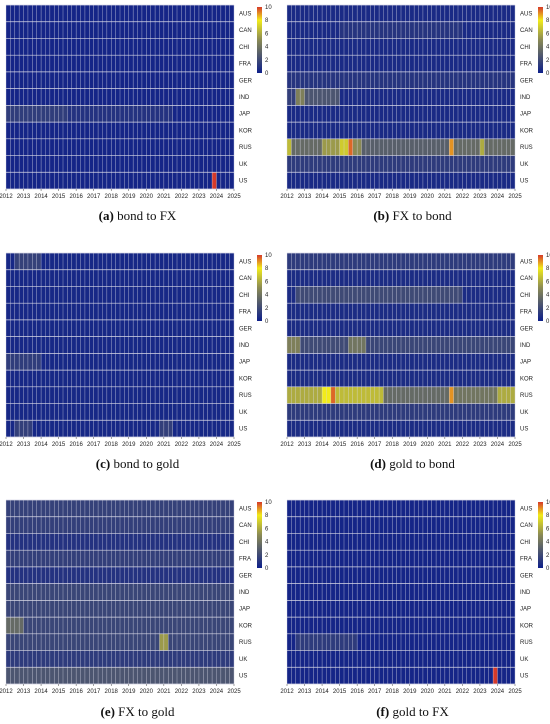 This screenshot has height=724, width=550. I want to click on colorbar-tick-8: 8, so click(267, 269).